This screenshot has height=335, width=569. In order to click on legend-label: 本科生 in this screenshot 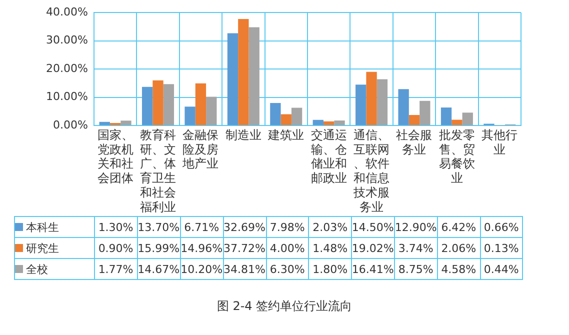, I will do `click(54, 227)`.